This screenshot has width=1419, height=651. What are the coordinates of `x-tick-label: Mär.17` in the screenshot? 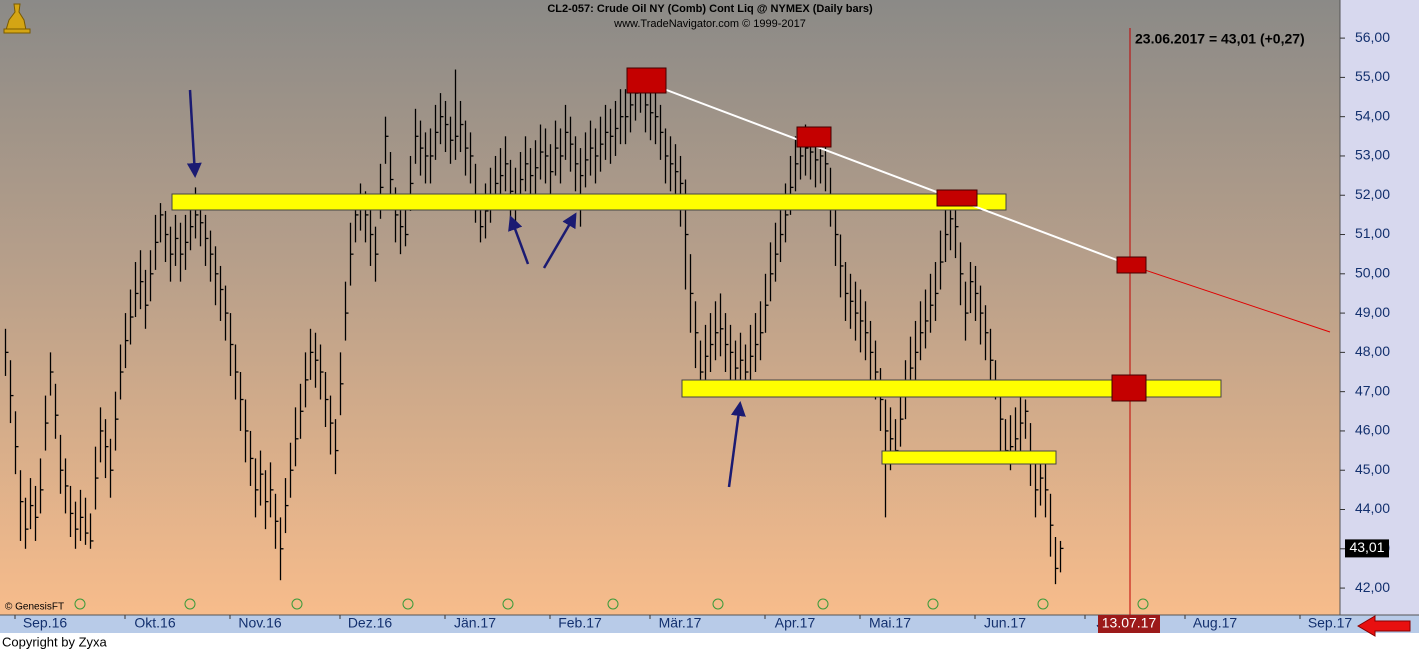 It's located at (680, 623).